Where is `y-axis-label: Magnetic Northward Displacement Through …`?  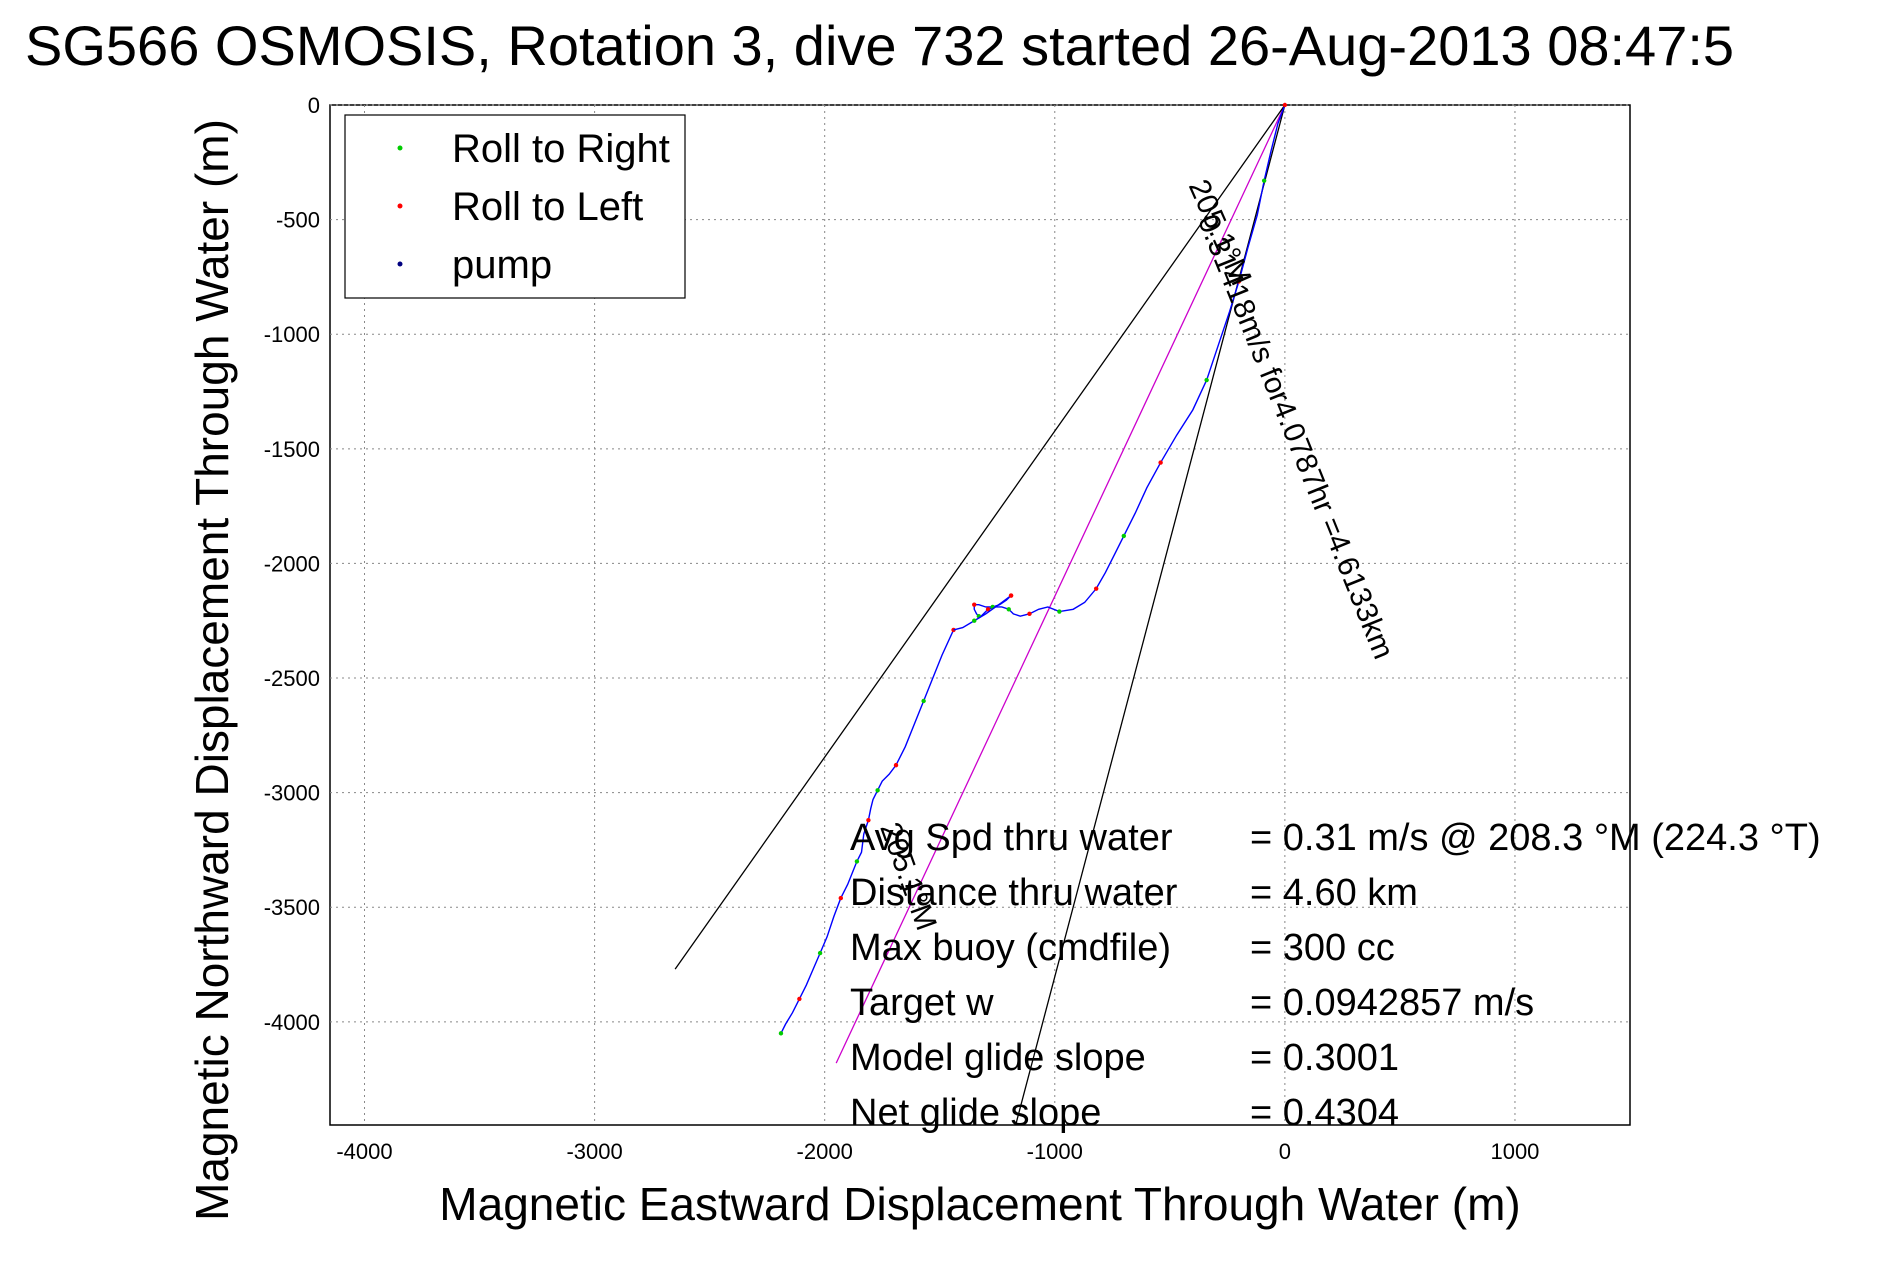 y-axis-label: Magnetic Northward Displacement Through … is located at coordinates (212, 670).